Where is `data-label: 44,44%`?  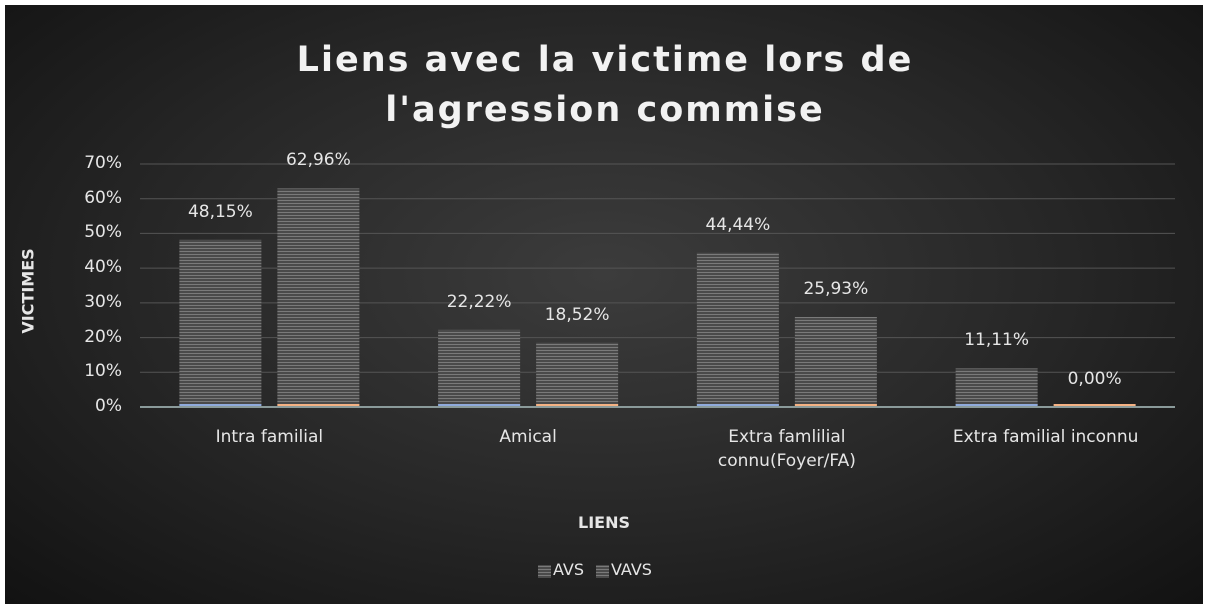
data-label: 44,44% is located at coordinates (738, 224).